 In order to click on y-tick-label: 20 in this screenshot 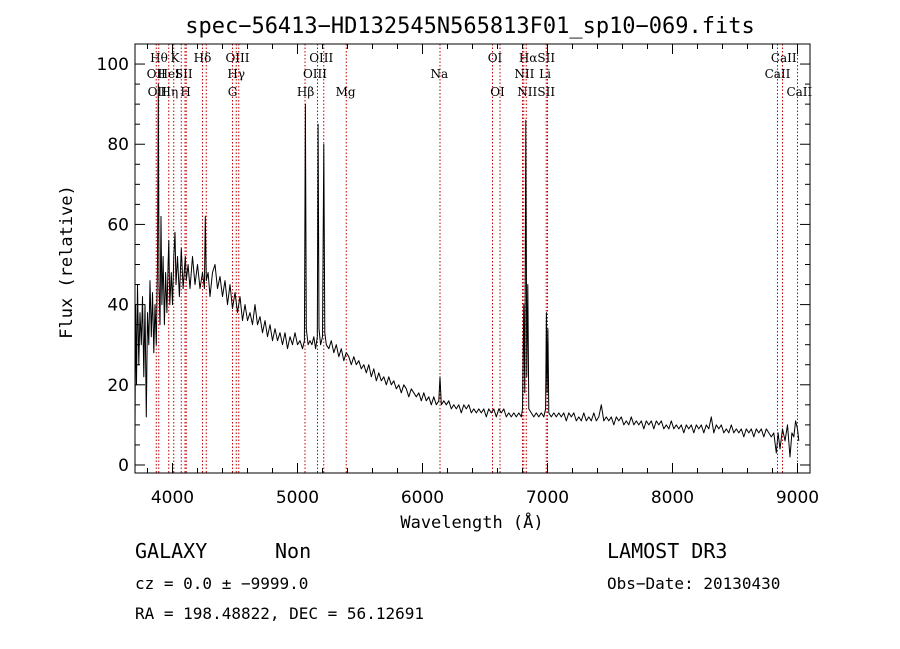, I will do `click(118, 386)`.